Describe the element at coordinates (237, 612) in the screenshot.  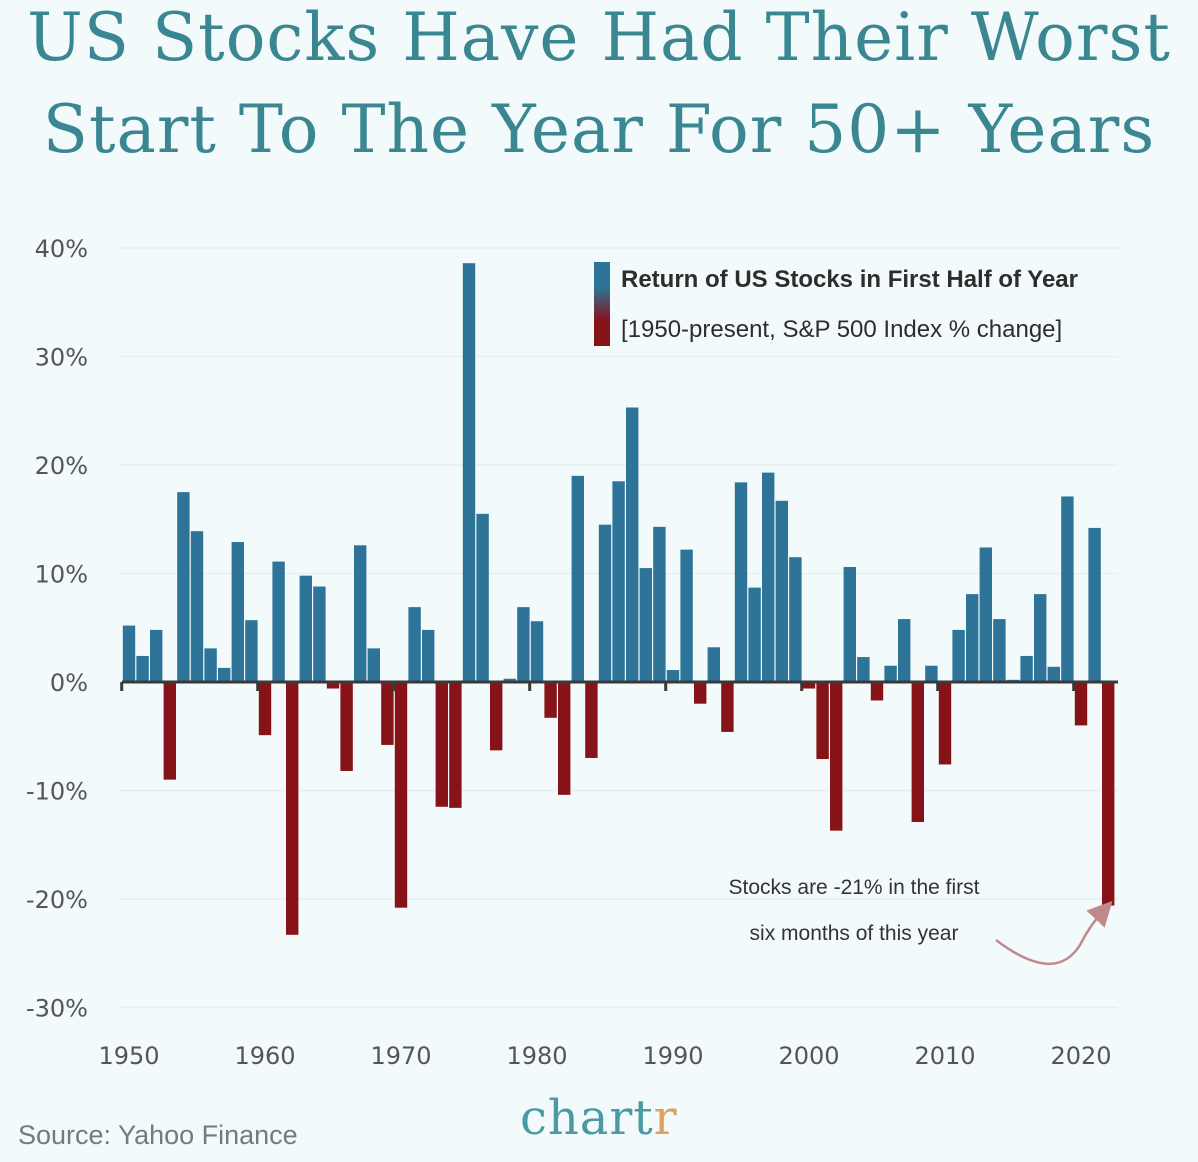
I see `bar-1958` at that location.